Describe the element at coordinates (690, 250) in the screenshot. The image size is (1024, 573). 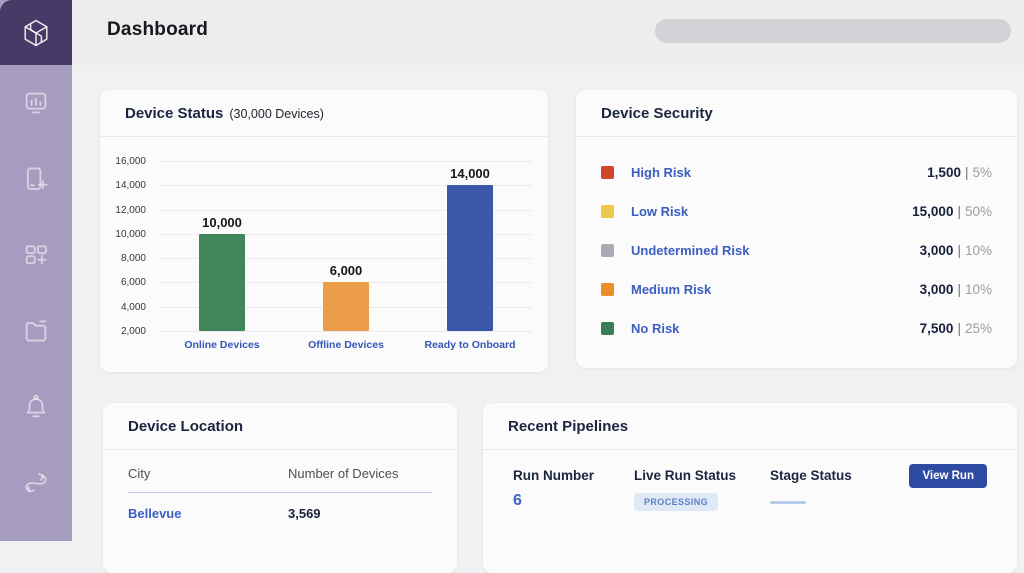
I see `risk-label-link: Undetermined Risk` at that location.